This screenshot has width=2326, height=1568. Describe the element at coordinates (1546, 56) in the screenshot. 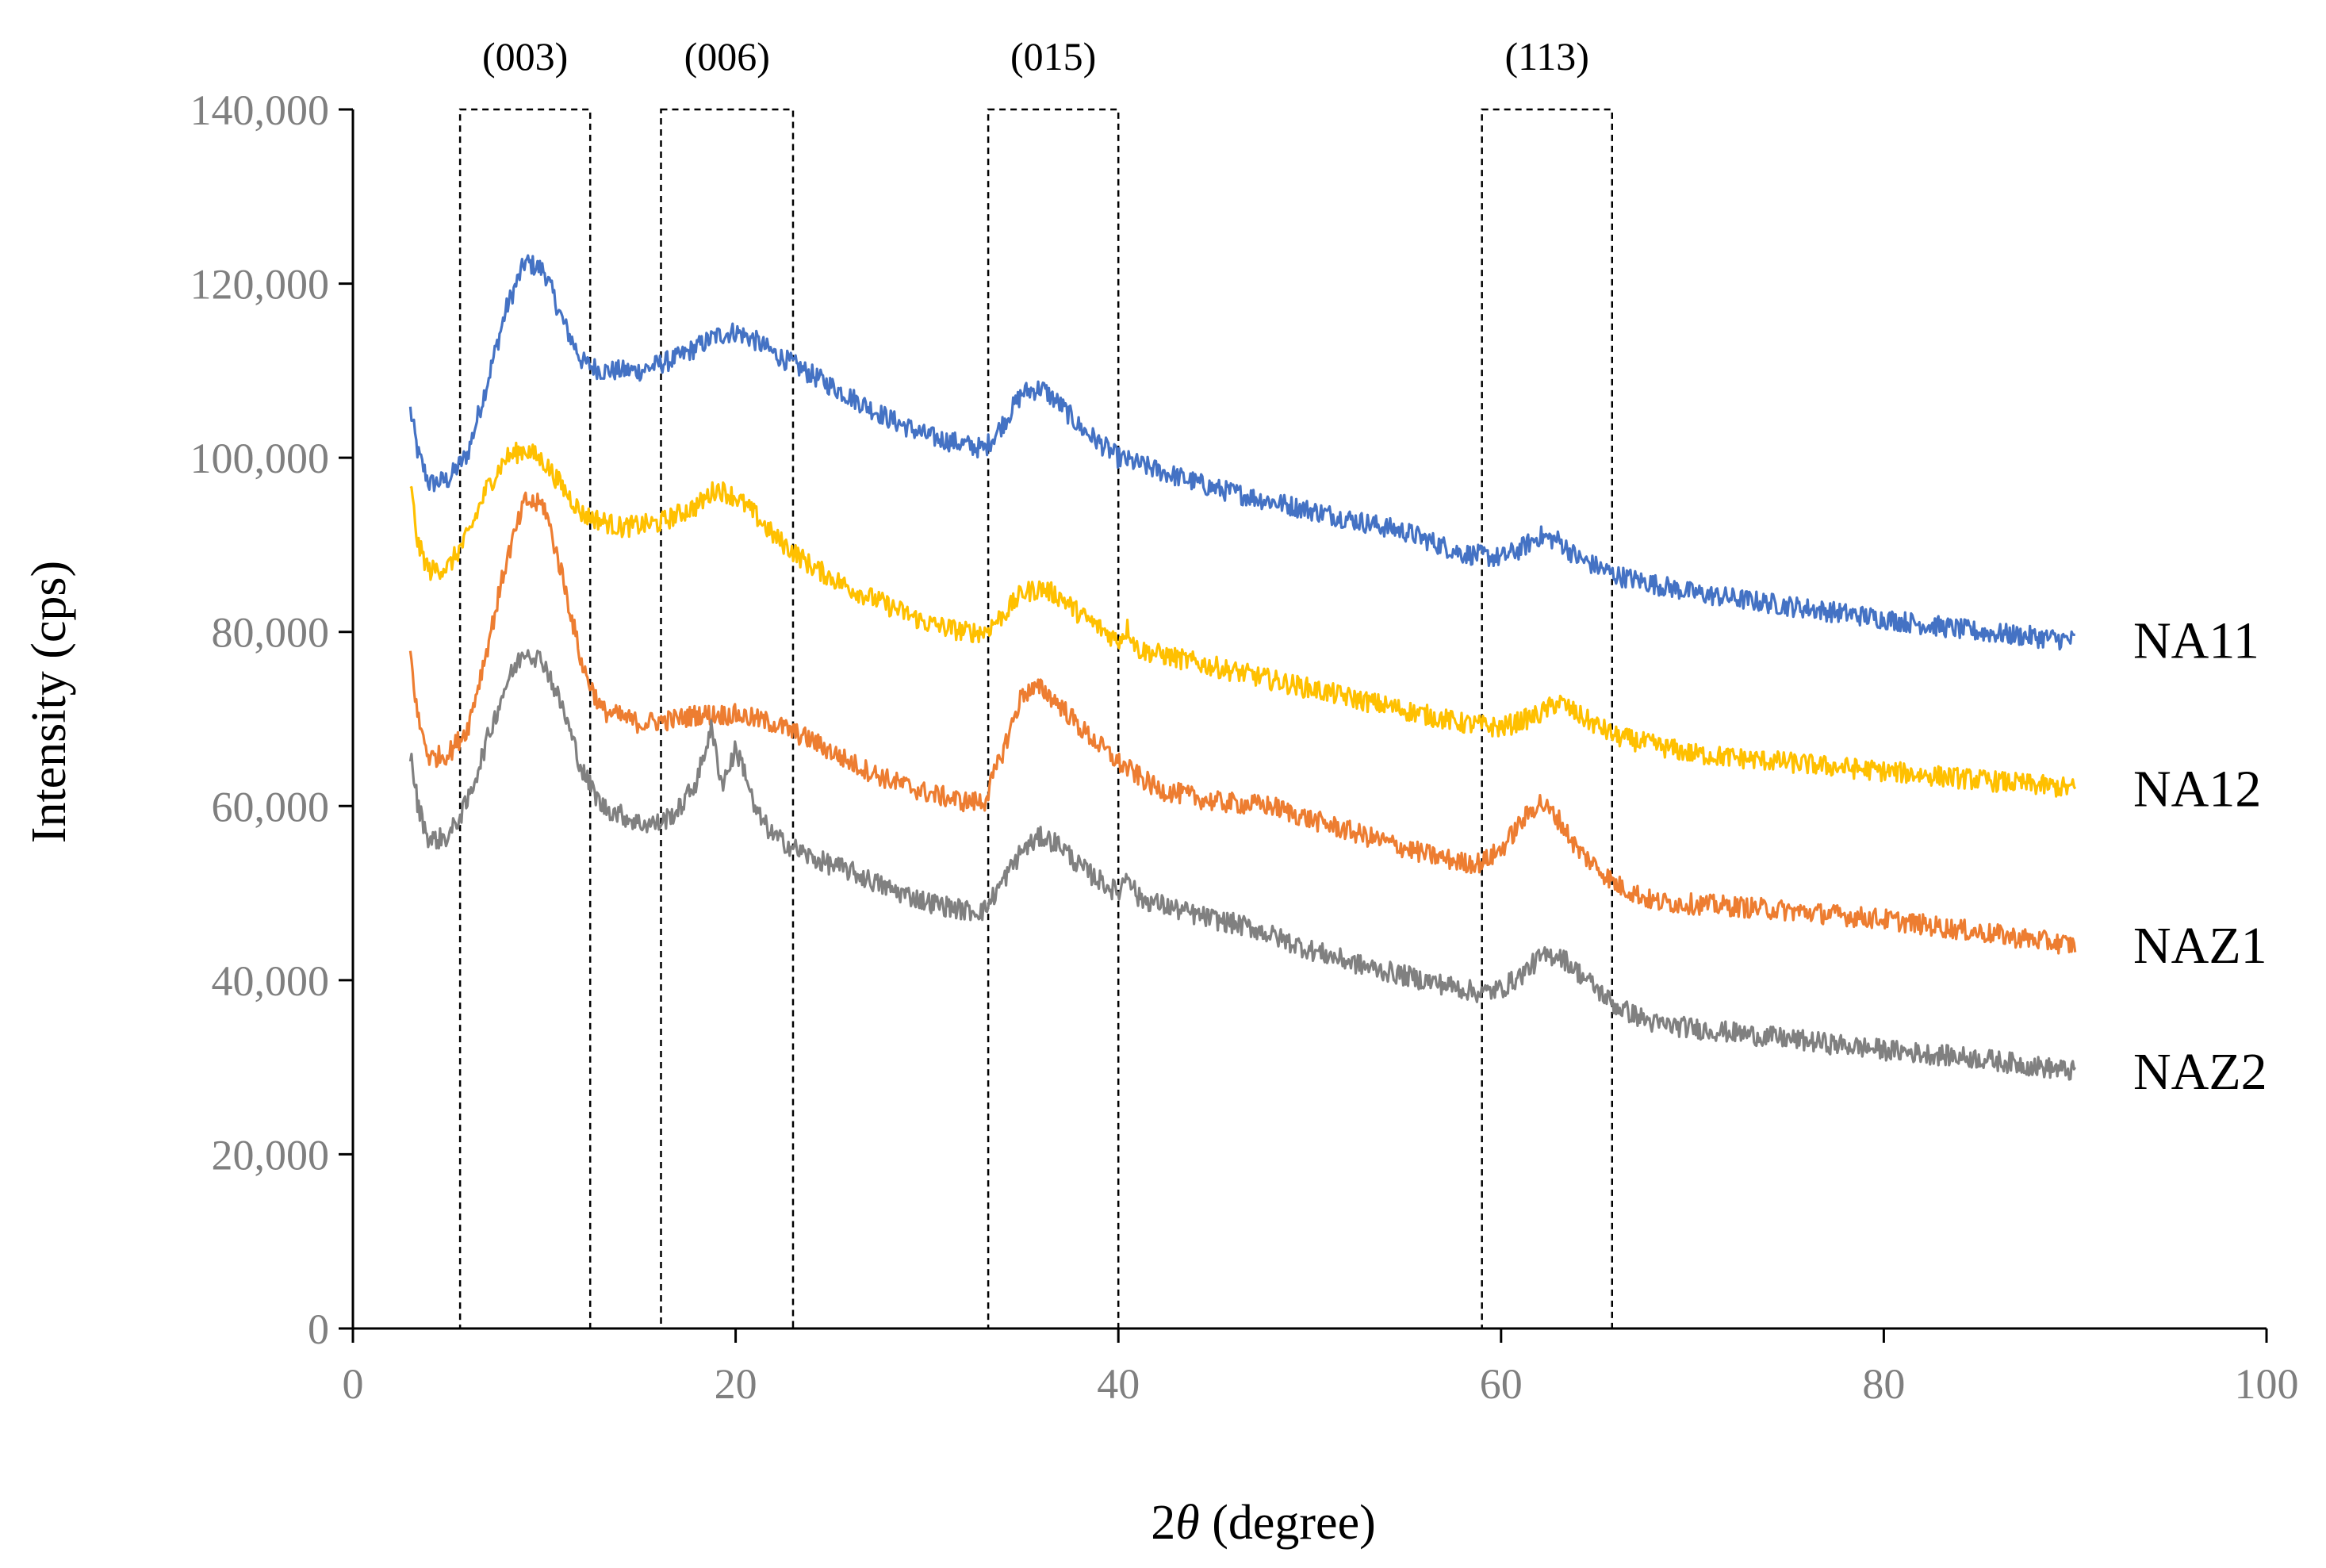

I see `peak-region-label: (113)` at that location.